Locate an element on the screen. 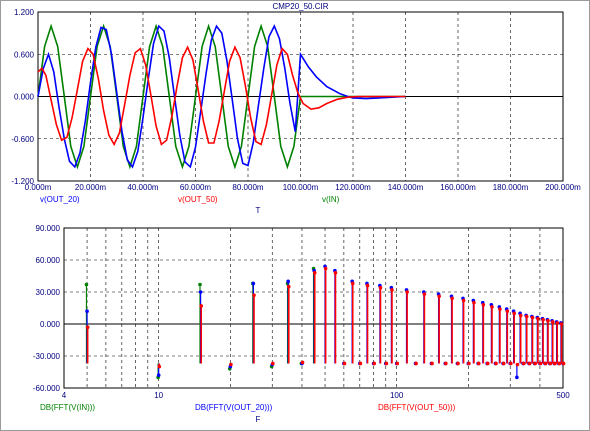  top-legend-entry: v(OUT_20) is located at coordinates (60, 199).